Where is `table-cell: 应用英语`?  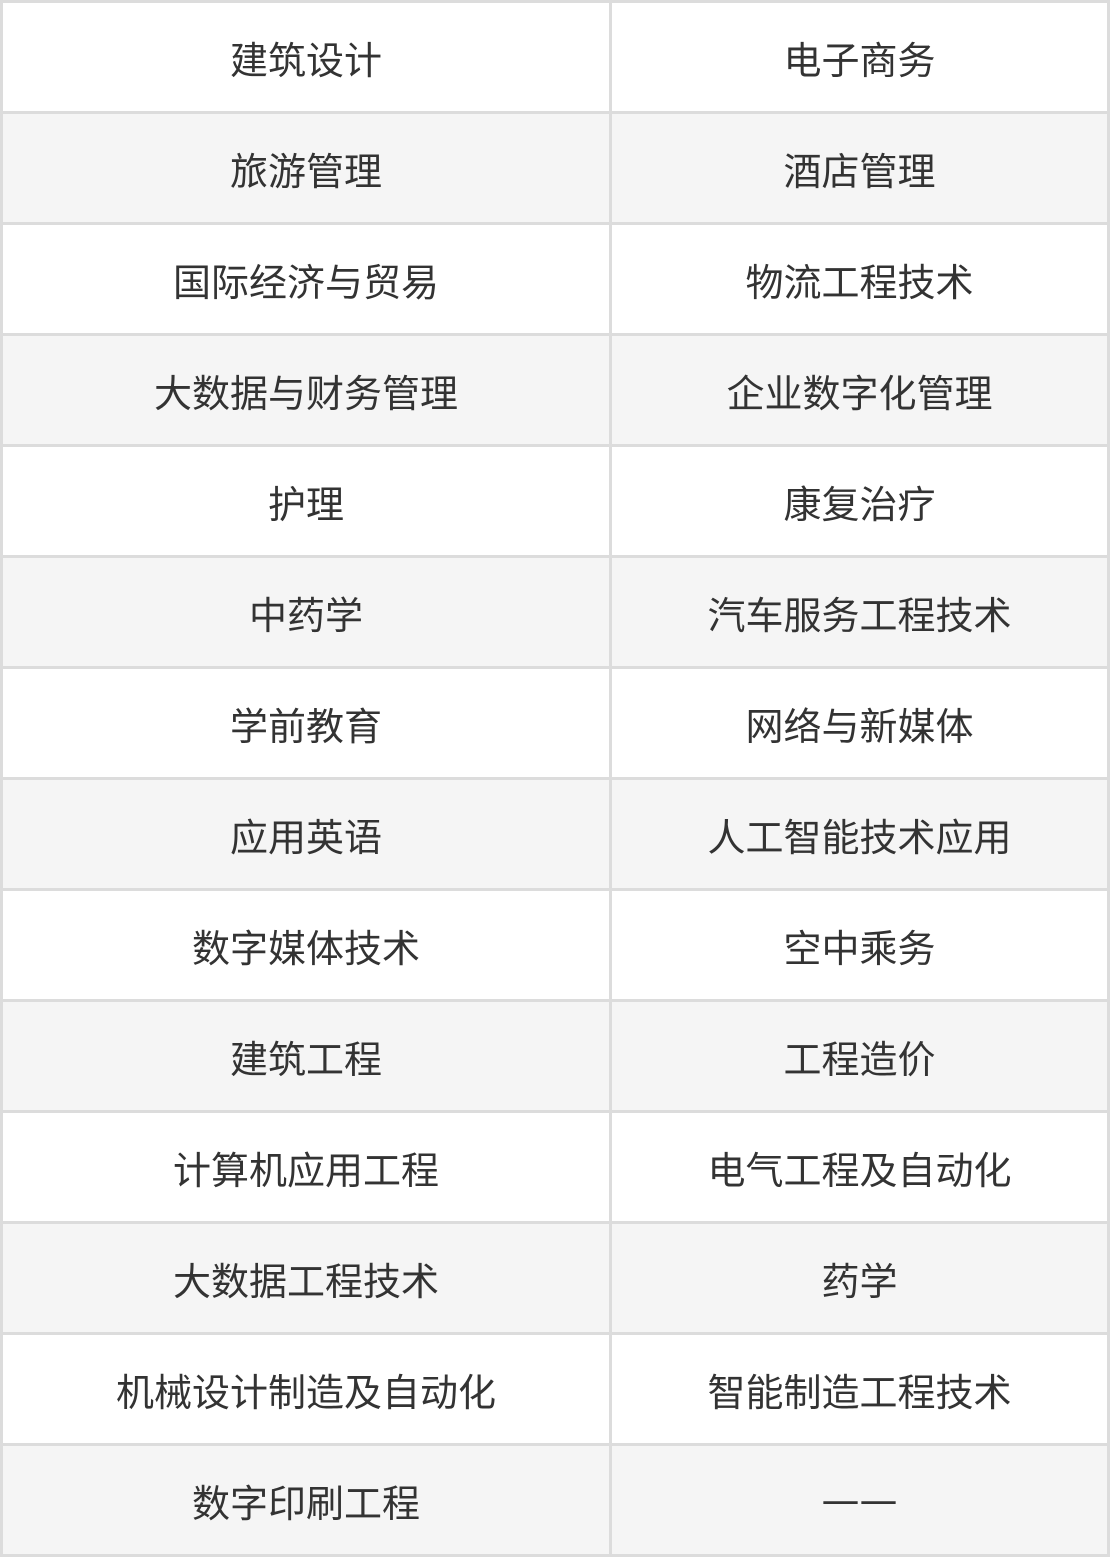 table-cell: 应用英语 is located at coordinates (306, 834).